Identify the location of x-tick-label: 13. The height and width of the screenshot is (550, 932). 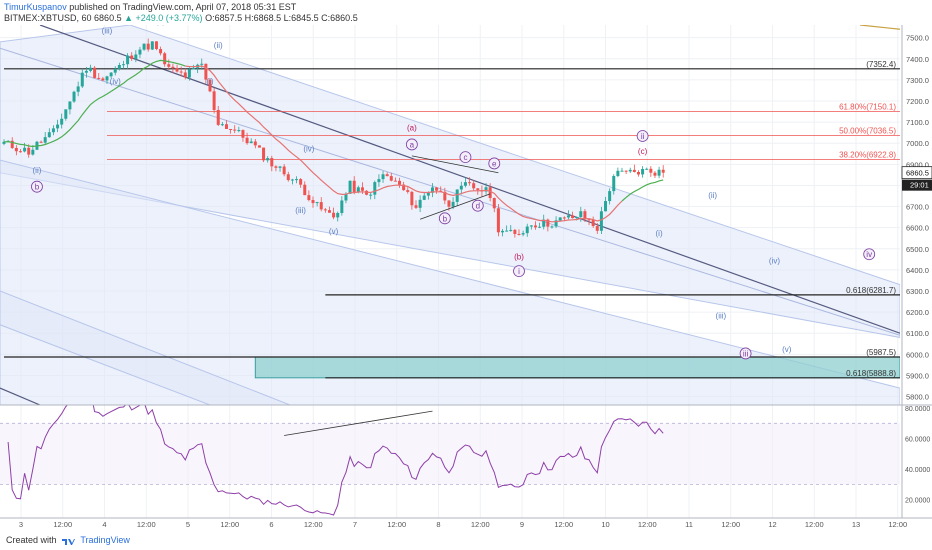
(856, 524).